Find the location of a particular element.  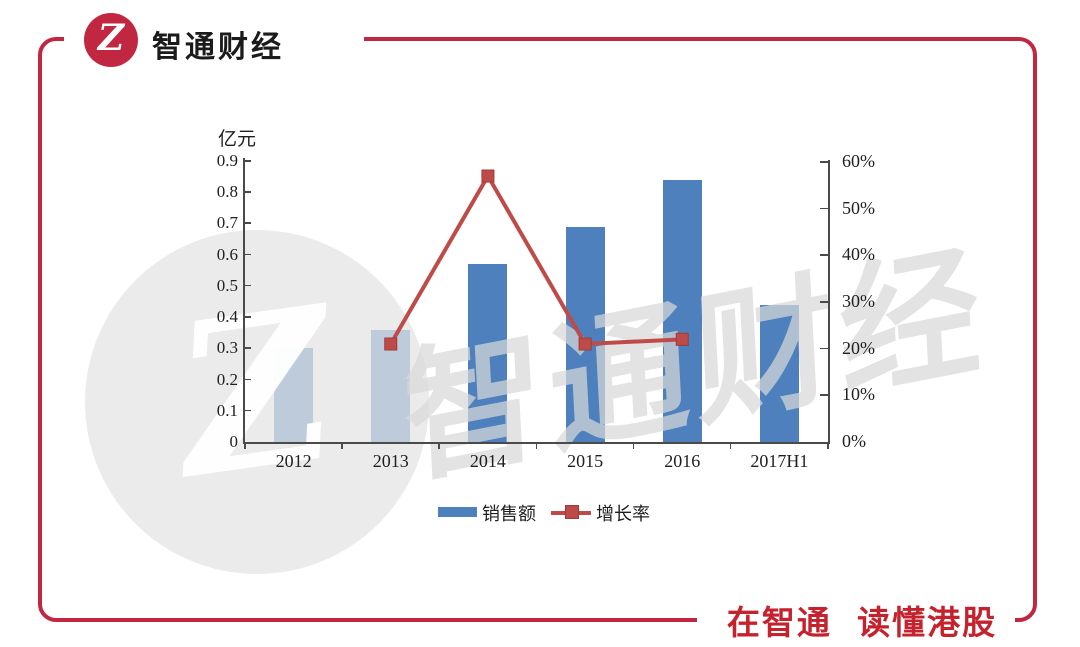

watermark-z-glyph: Z is located at coordinates (255, 392).